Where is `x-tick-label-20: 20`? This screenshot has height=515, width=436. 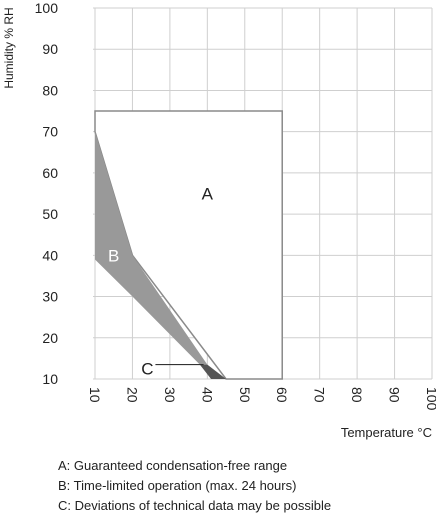
x-tick-label-20: 20 is located at coordinates (132, 395).